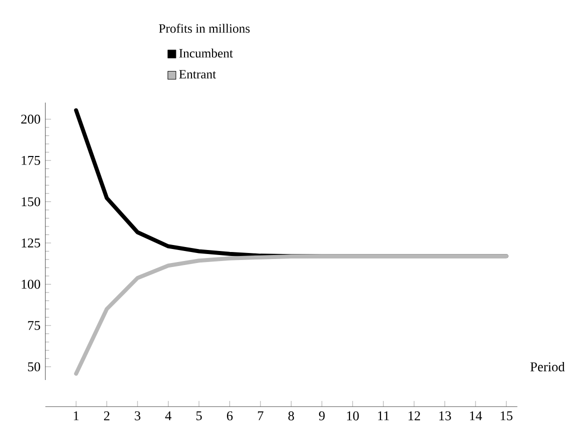 This screenshot has height=435, width=588. Describe the element at coordinates (30, 119) in the screenshot. I see `y-tick-label: 200` at that location.